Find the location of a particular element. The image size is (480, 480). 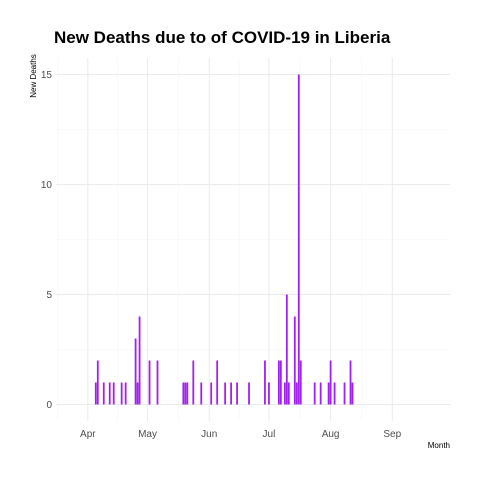

y-tick-label: 15 is located at coordinates (47, 75).